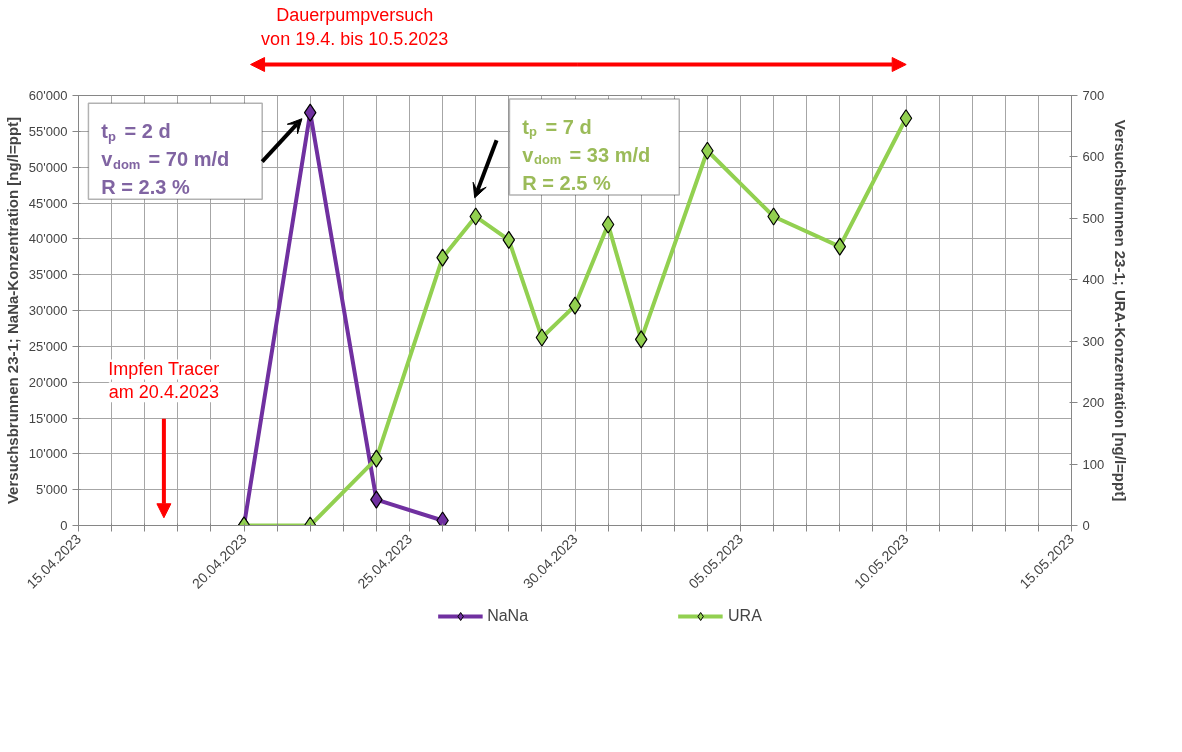 The image size is (1182, 752). I want to click on y2-tick-label: 0, so click(1086, 525).